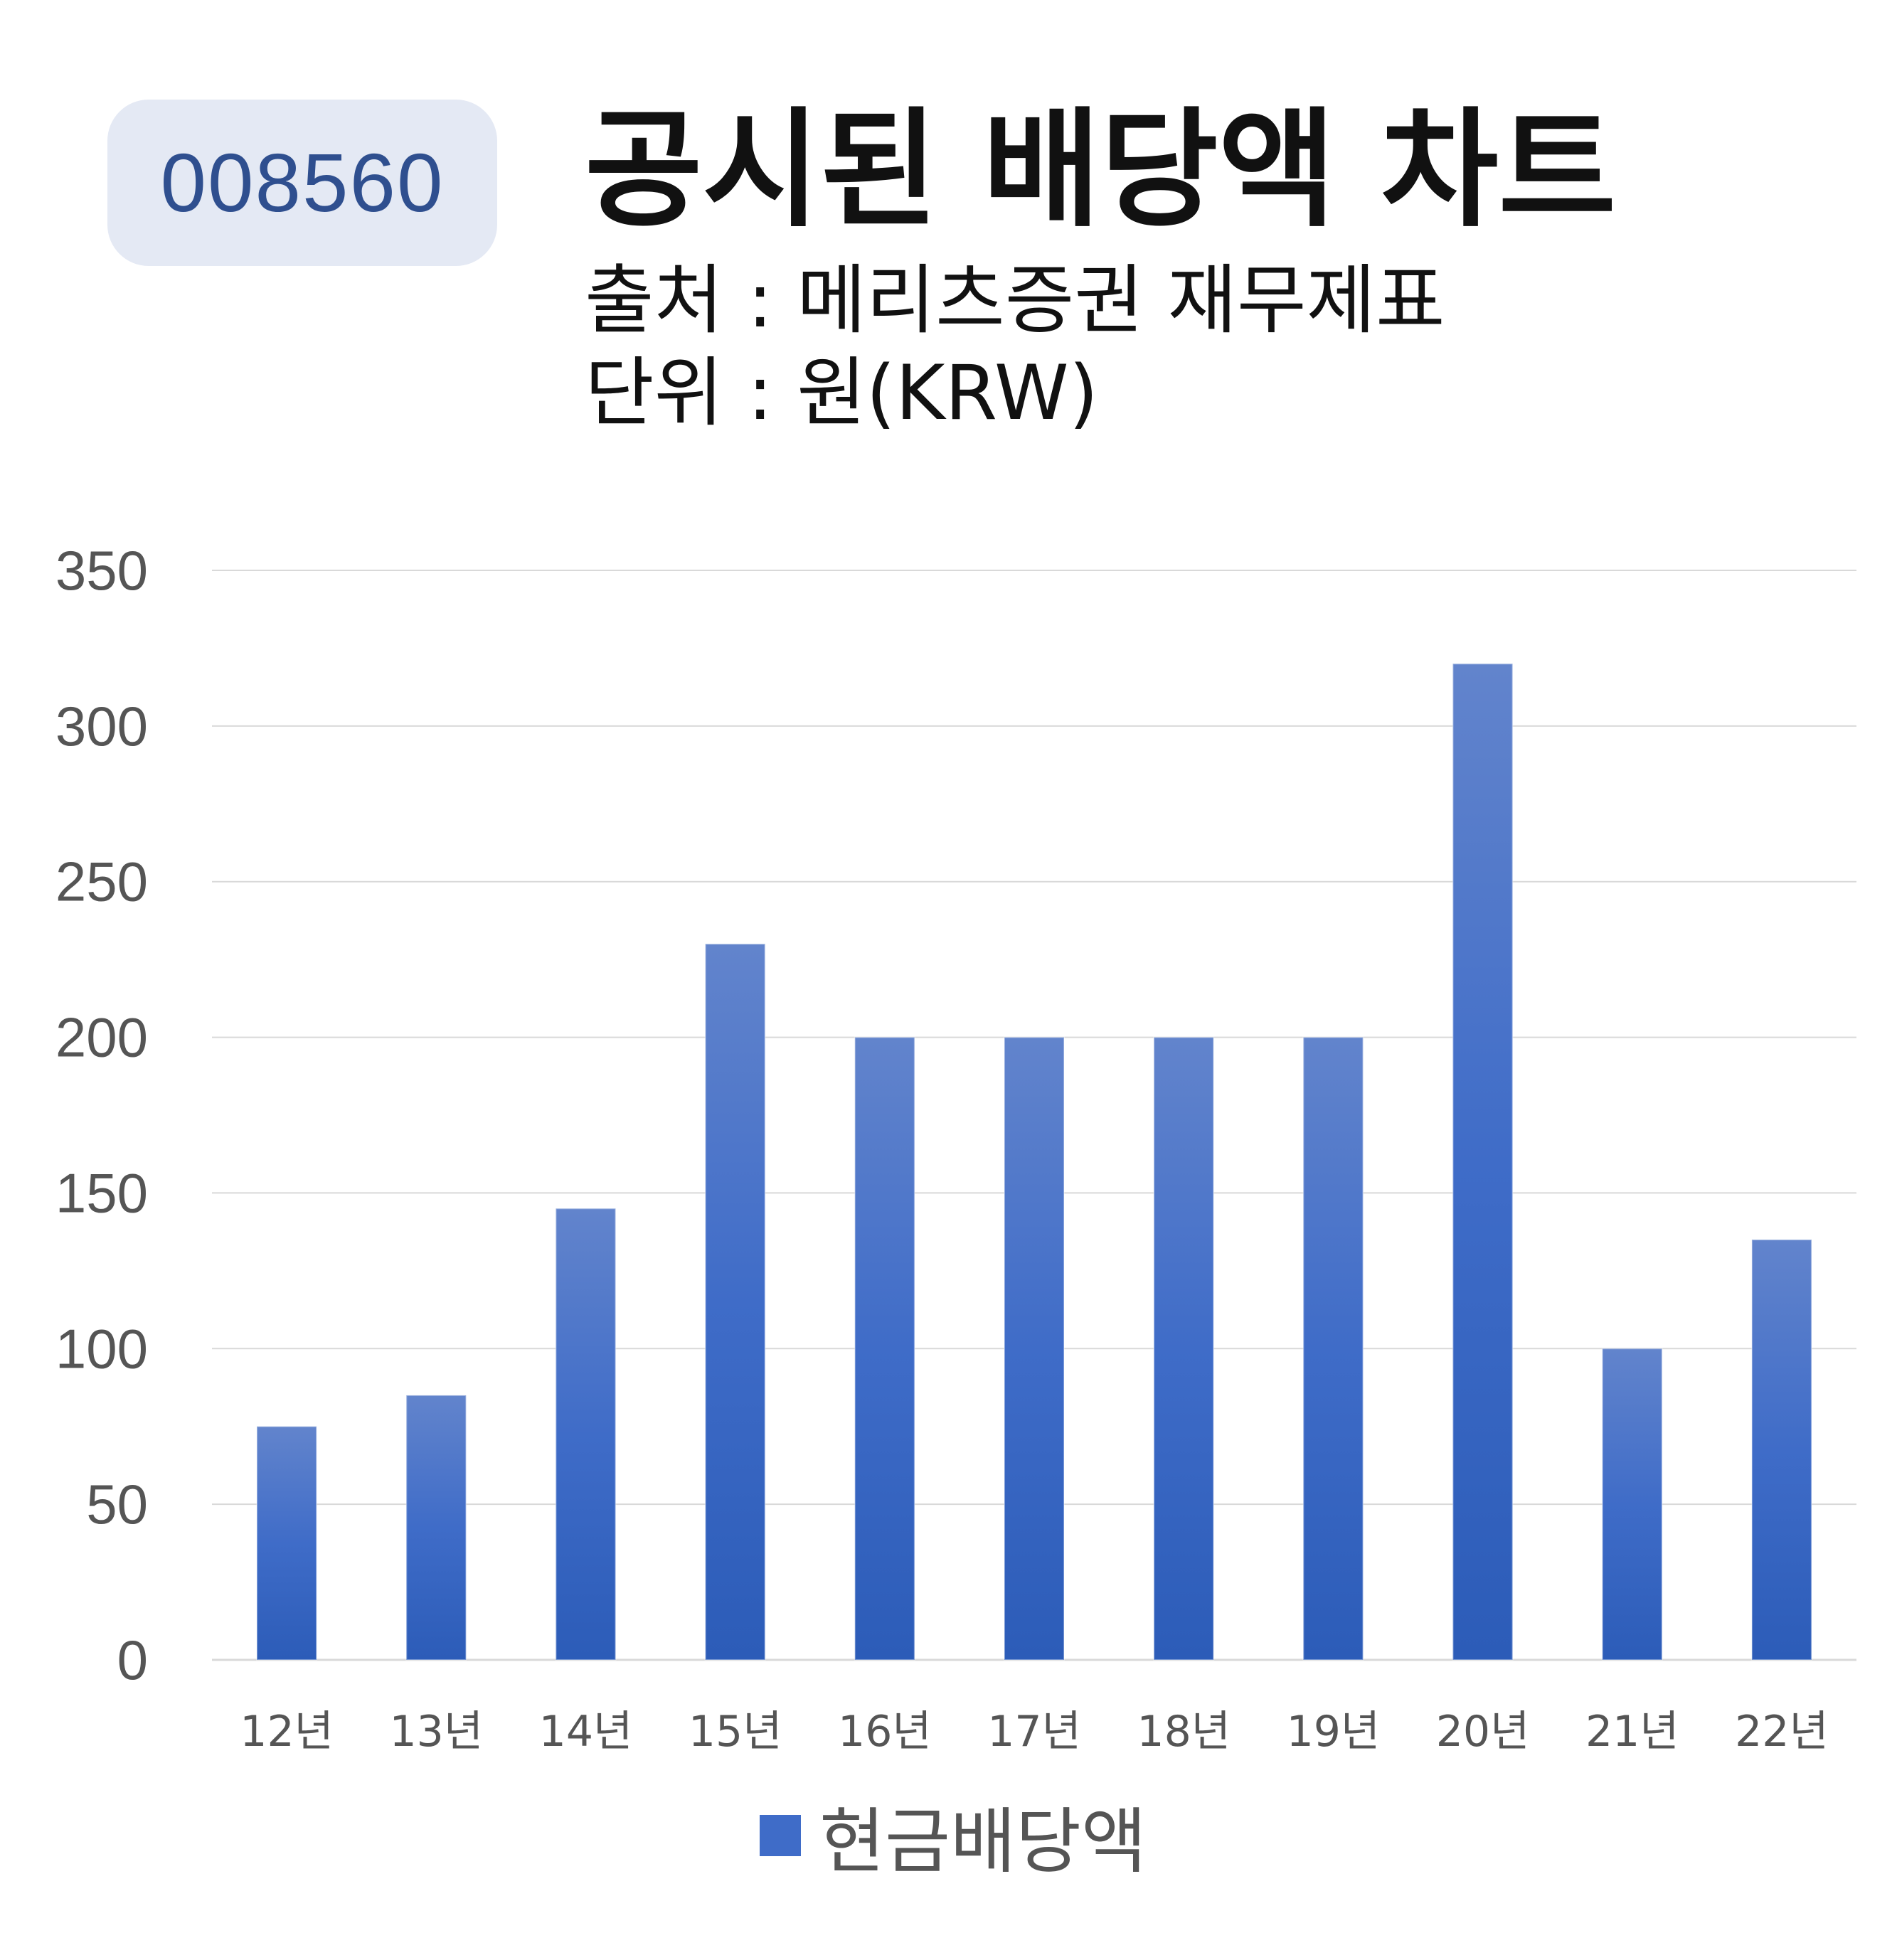 This screenshot has width=1897, height=1960. What do you see at coordinates (1015, 300) in the screenshot?
I see `source-line: 출처 : 메리츠증권 재무제표` at bounding box center [1015, 300].